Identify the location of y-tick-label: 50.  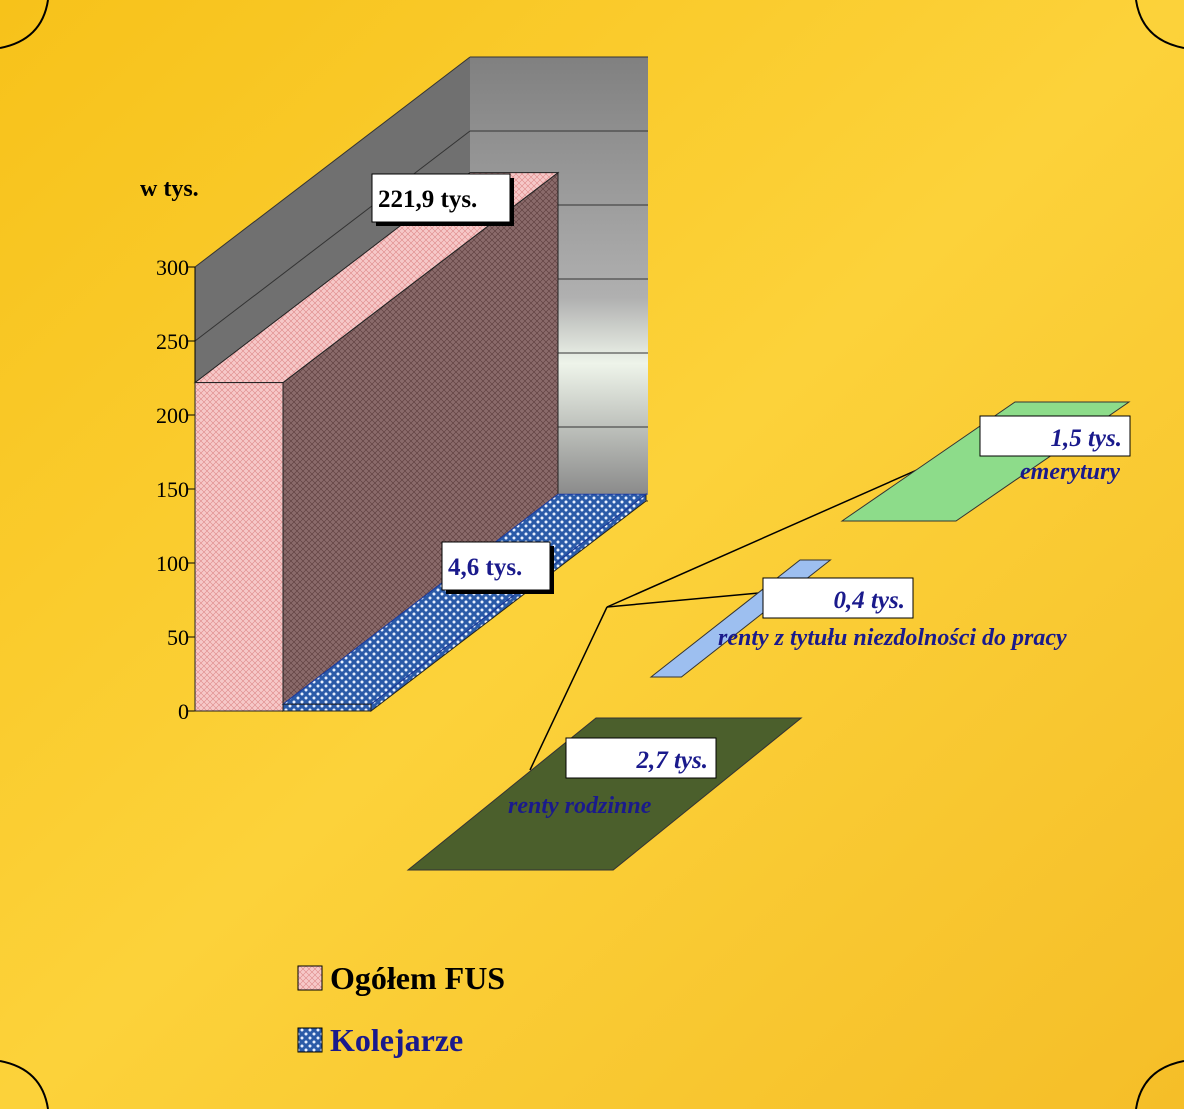
(178, 637).